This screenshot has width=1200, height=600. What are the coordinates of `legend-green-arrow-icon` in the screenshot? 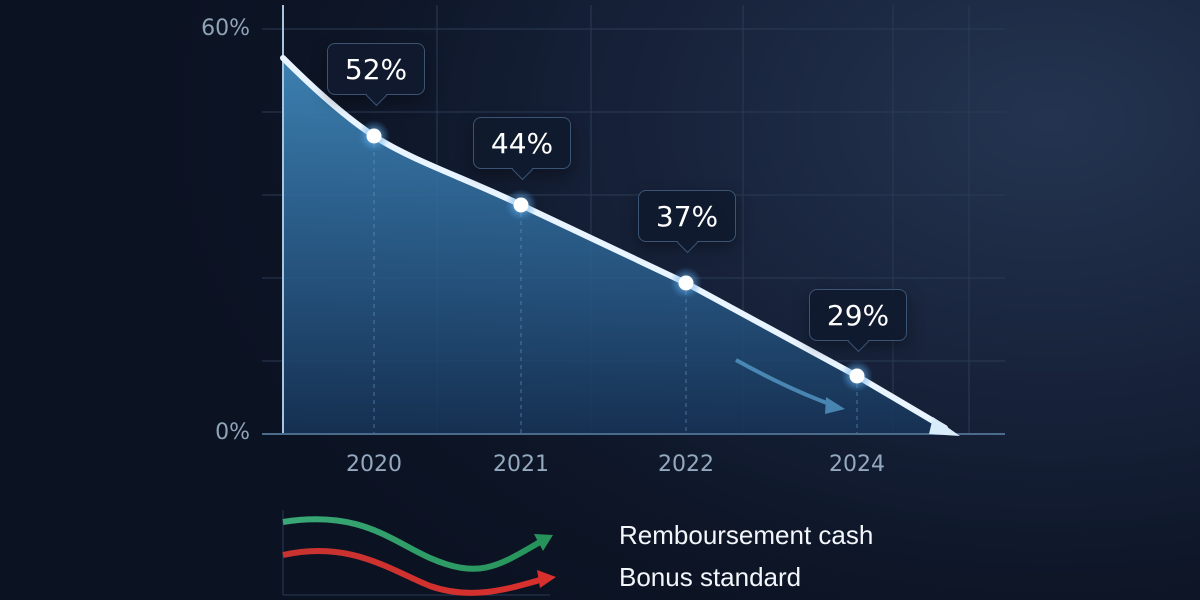 It's located at (543, 542).